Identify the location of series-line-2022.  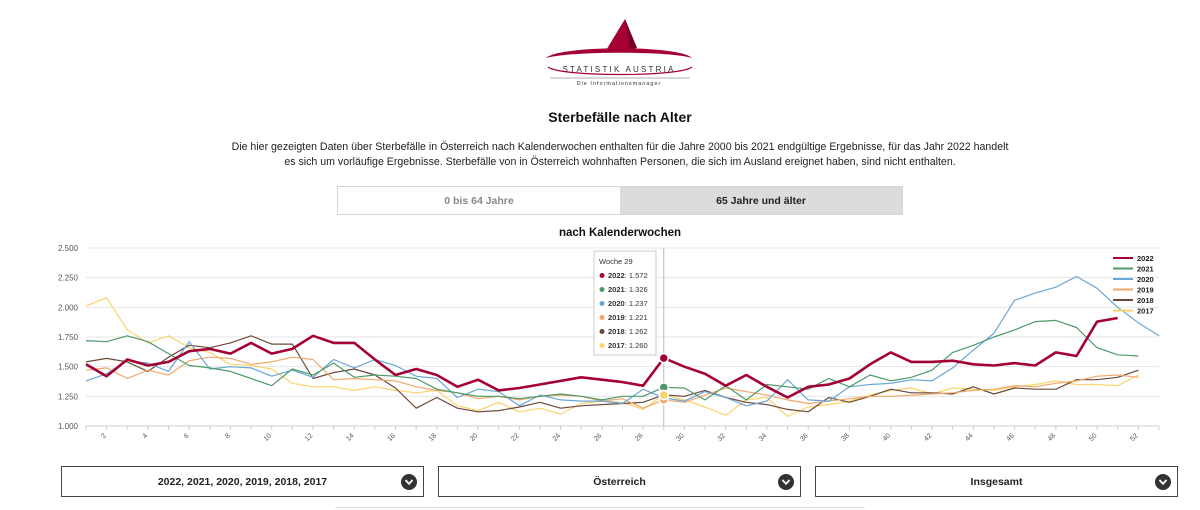
(601, 357).